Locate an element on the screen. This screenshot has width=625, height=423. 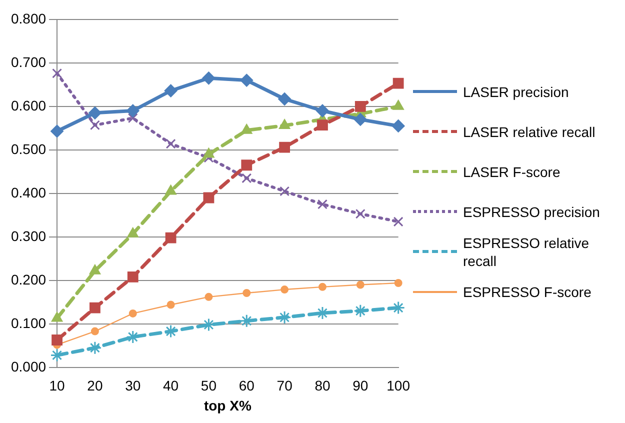
y-tick-label: 0.300 is located at coordinates (28, 236).